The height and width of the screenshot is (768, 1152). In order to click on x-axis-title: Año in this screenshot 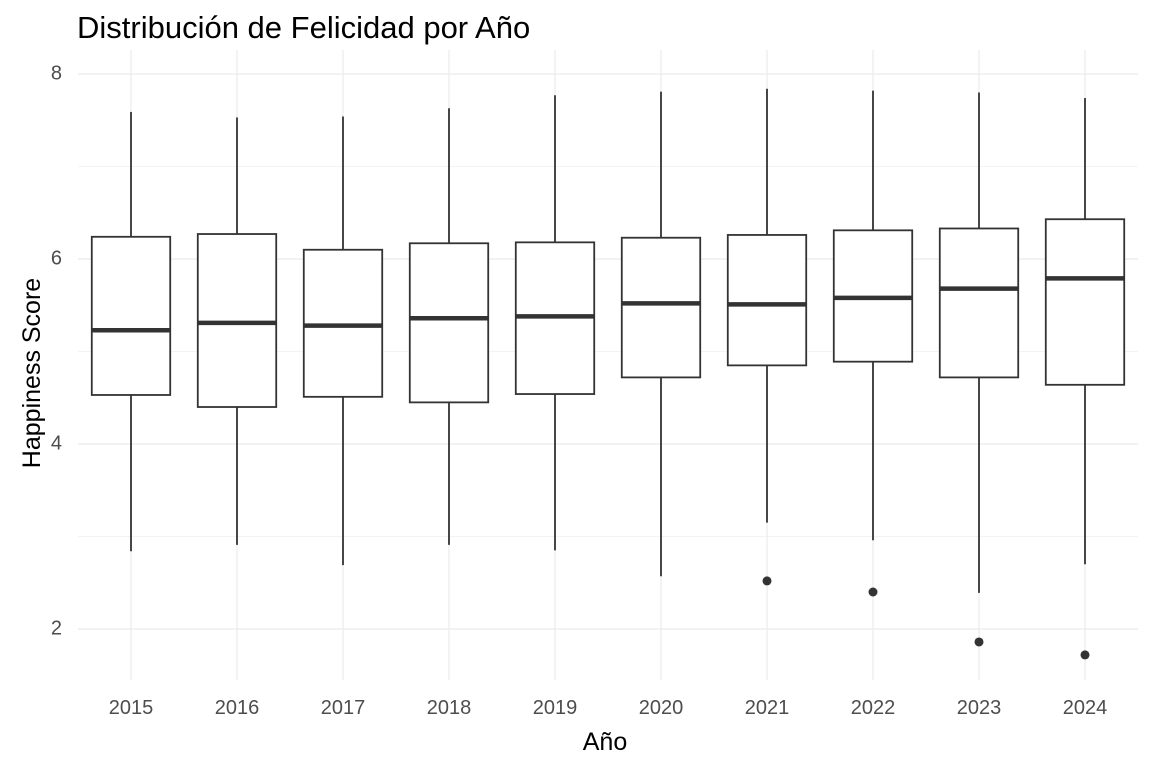, I will do `click(605, 742)`.